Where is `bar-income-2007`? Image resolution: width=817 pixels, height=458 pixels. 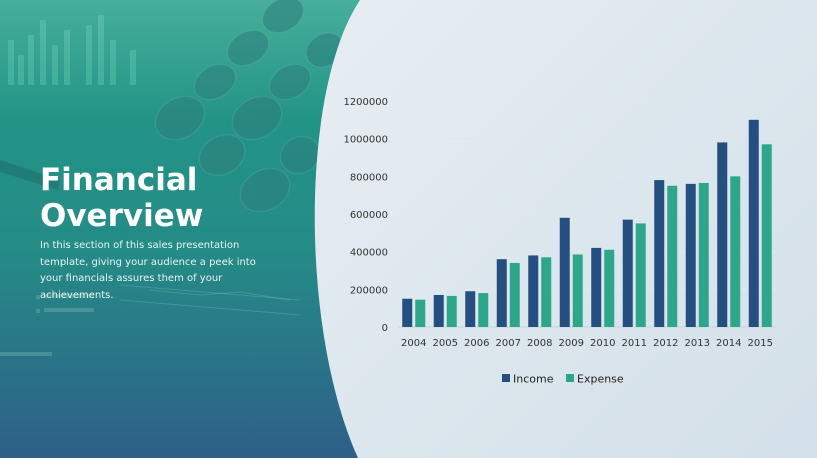
bar-income-2007 is located at coordinates (501, 293).